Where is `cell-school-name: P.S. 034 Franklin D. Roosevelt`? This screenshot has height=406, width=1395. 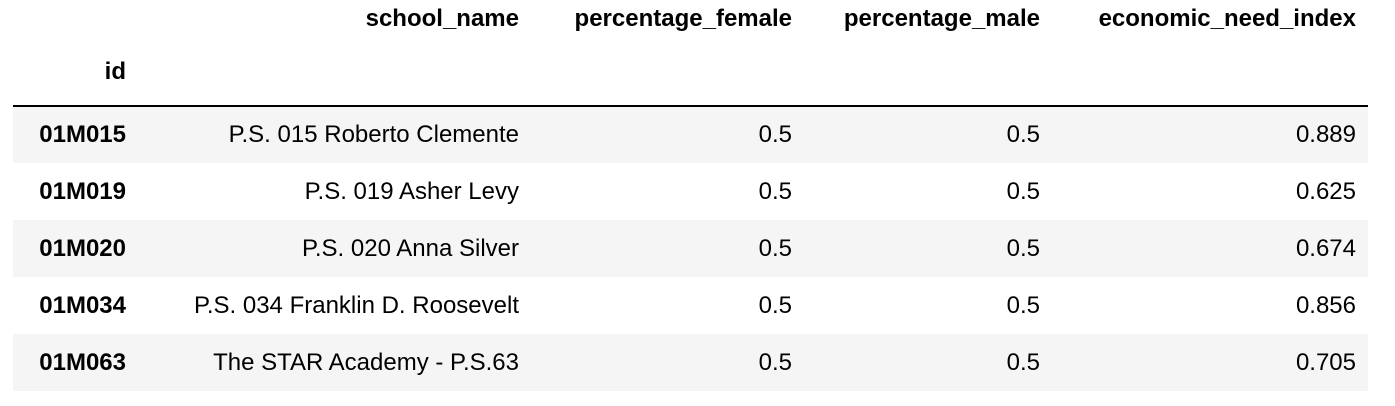 cell-school-name: P.S. 034 Franklin D. Roosevelt is located at coordinates (356, 305).